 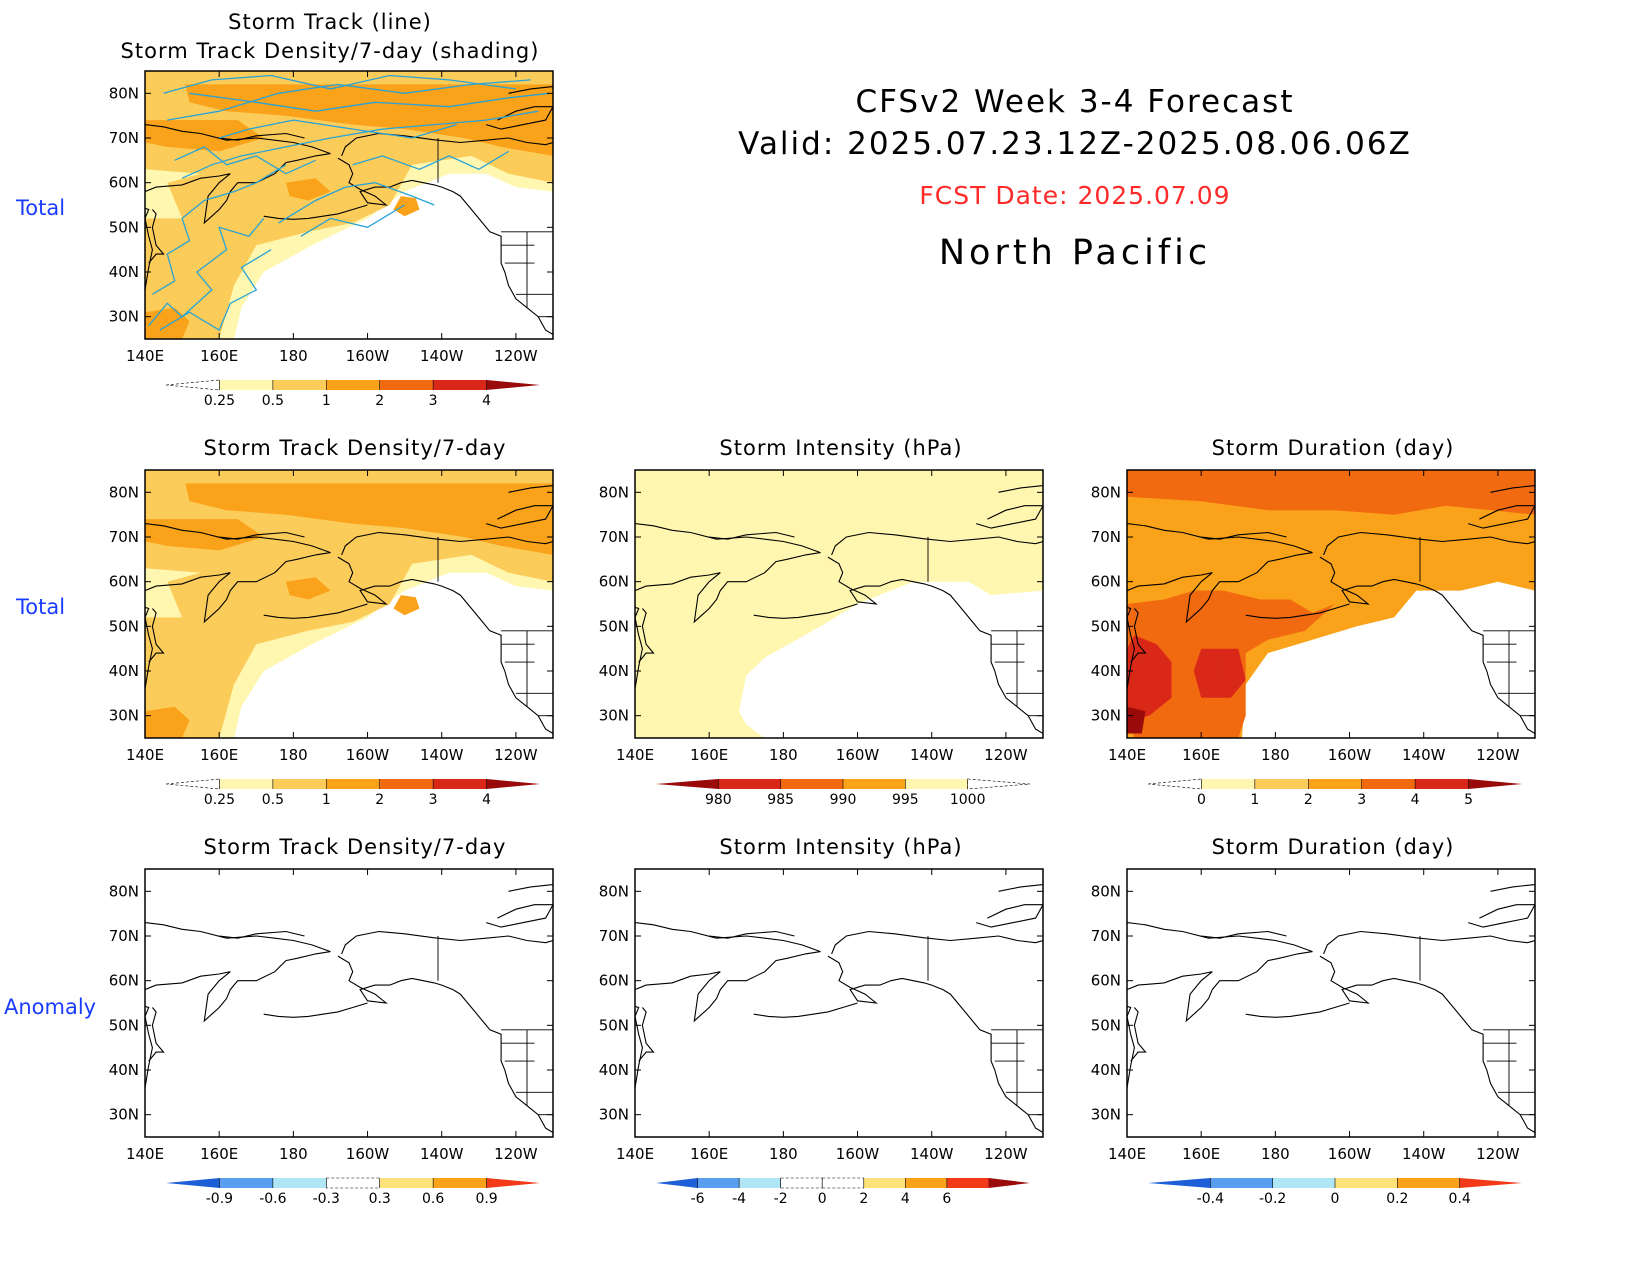 I want to click on colorbar-tick-label: 2, so click(x=379, y=800).